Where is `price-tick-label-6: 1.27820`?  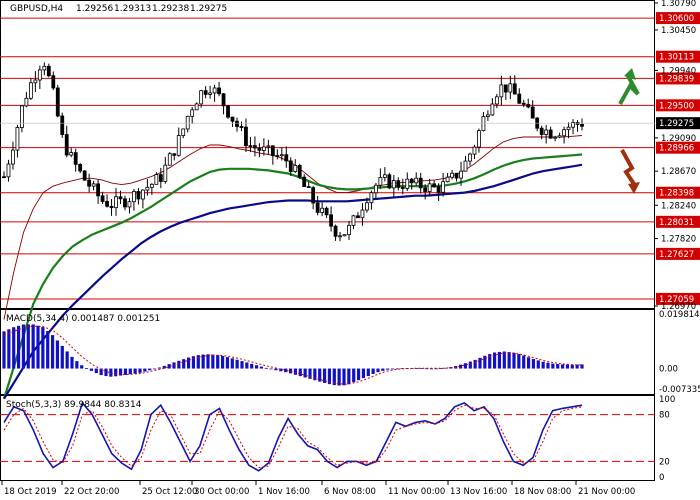 price-tick-label-6: 1.27820 is located at coordinates (678, 240).